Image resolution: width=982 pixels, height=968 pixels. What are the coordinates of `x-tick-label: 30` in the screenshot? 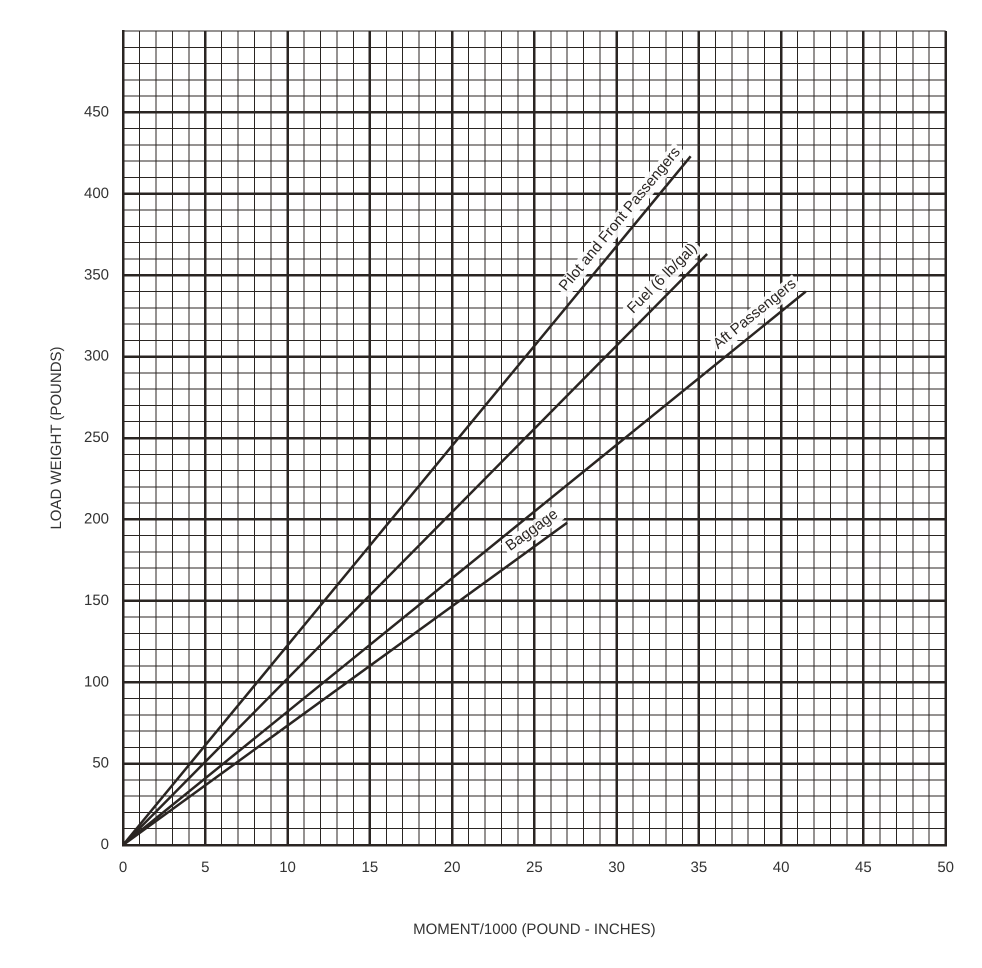 It's located at (616, 867).